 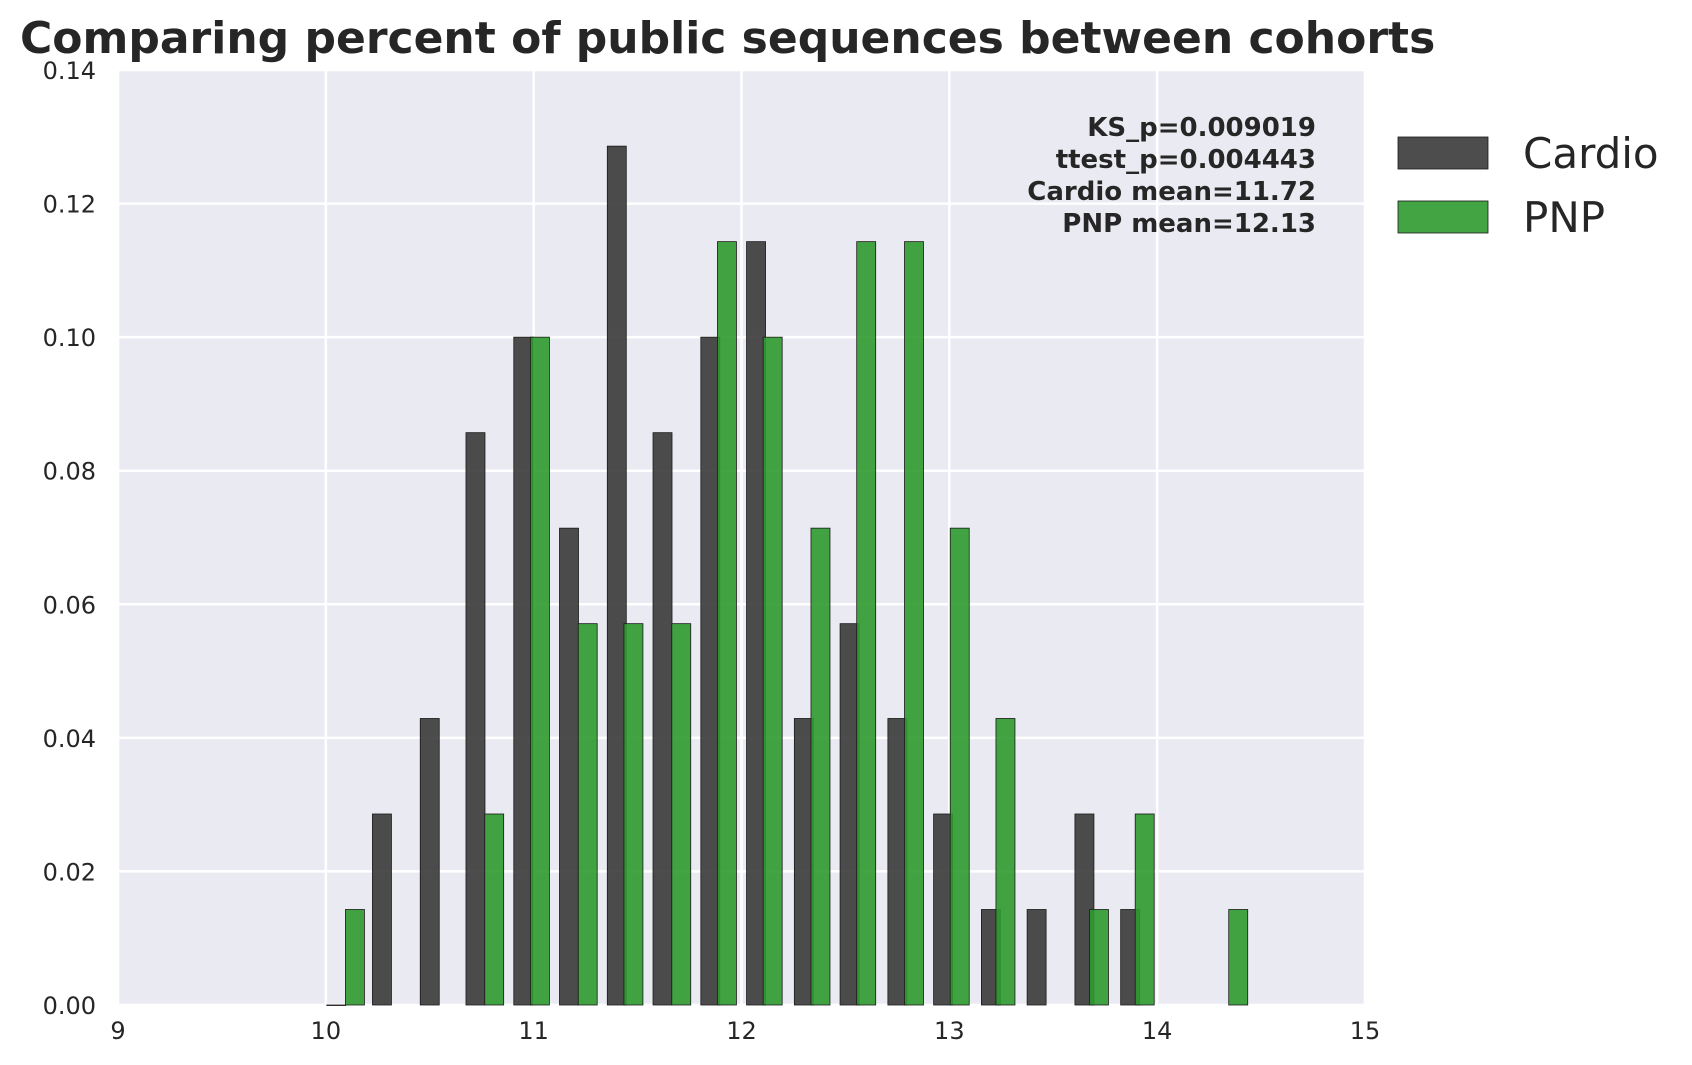 I want to click on y-tick-label: 0.14, so click(x=69, y=71).